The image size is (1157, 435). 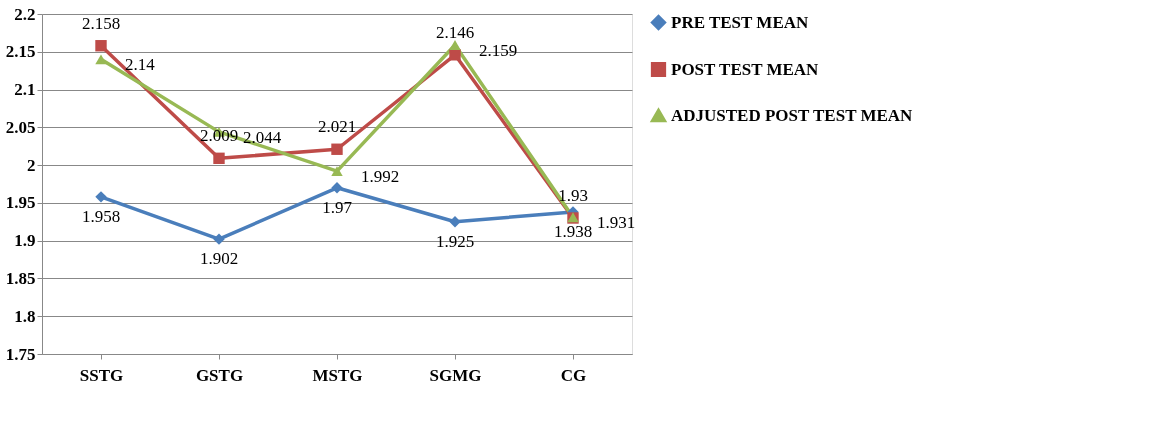 What do you see at coordinates (573, 195) in the screenshot?
I see `data-label: 1.93` at bounding box center [573, 195].